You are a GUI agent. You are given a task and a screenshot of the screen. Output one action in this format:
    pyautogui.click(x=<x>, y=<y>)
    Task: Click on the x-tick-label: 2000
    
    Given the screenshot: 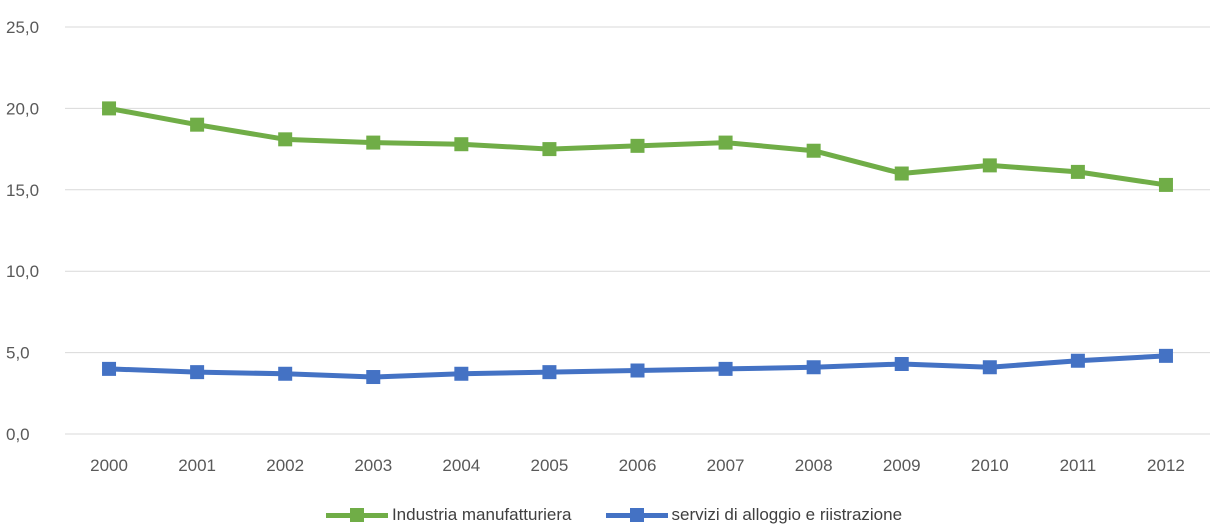 What is the action you would take?
    pyautogui.click(x=109, y=465)
    